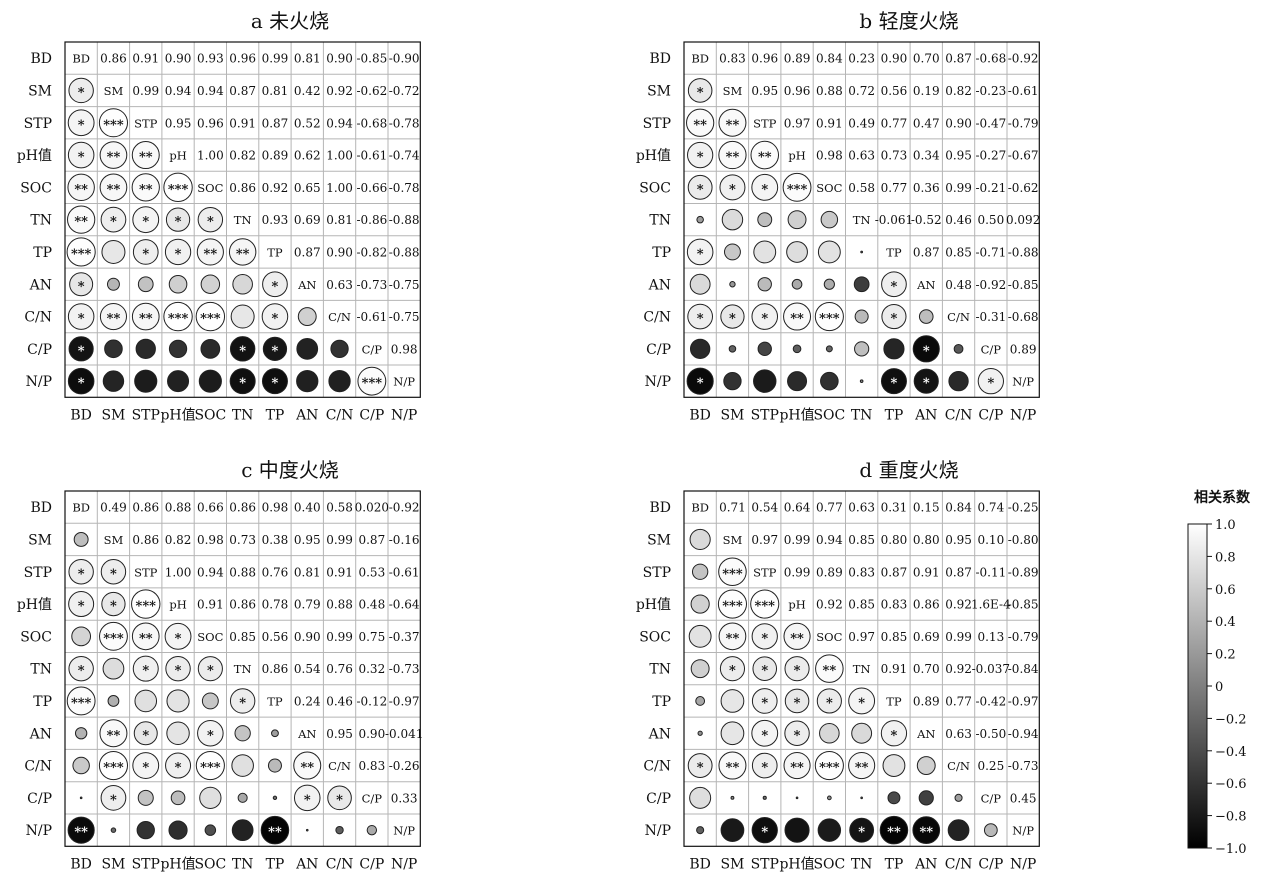  I want to click on correlation-value: 0.092, so click(1023, 220).